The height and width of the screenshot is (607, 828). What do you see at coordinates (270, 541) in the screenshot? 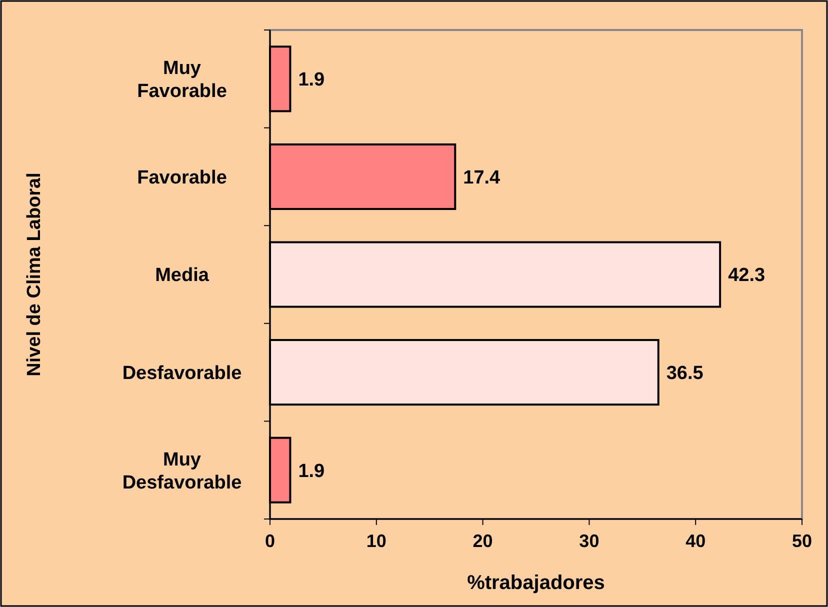
I see `x-tick-label: 0` at bounding box center [270, 541].